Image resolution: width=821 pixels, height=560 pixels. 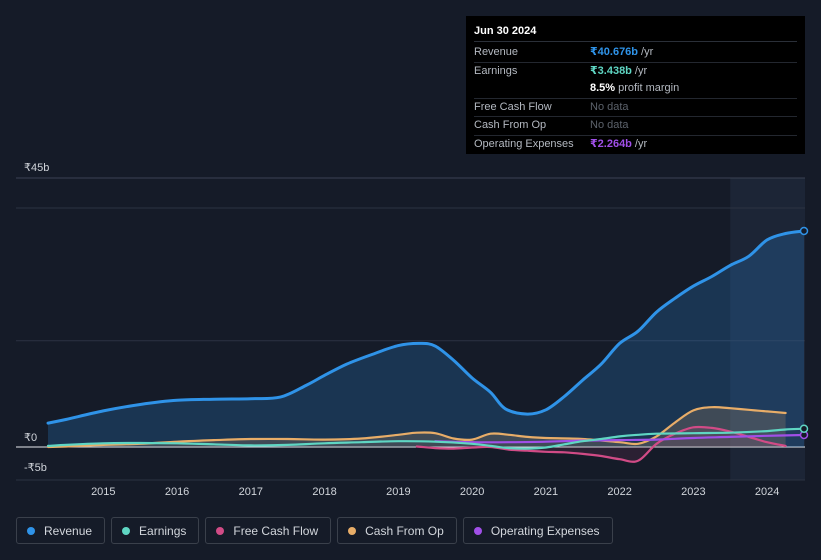 I want to click on tooltip-value: ₹40.676b, so click(x=614, y=52).